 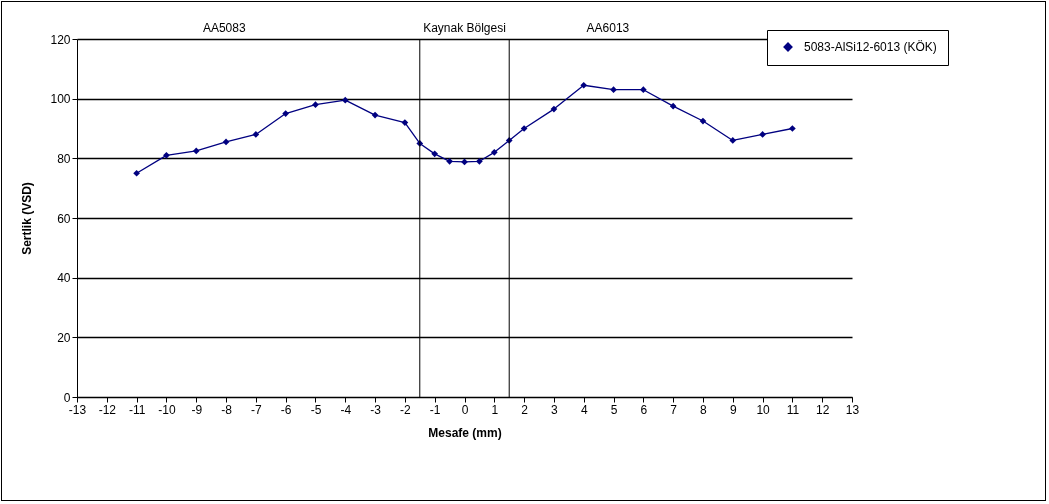 What do you see at coordinates (465, 432) in the screenshot?
I see `x-axis-title: Mesafe (mm)` at bounding box center [465, 432].